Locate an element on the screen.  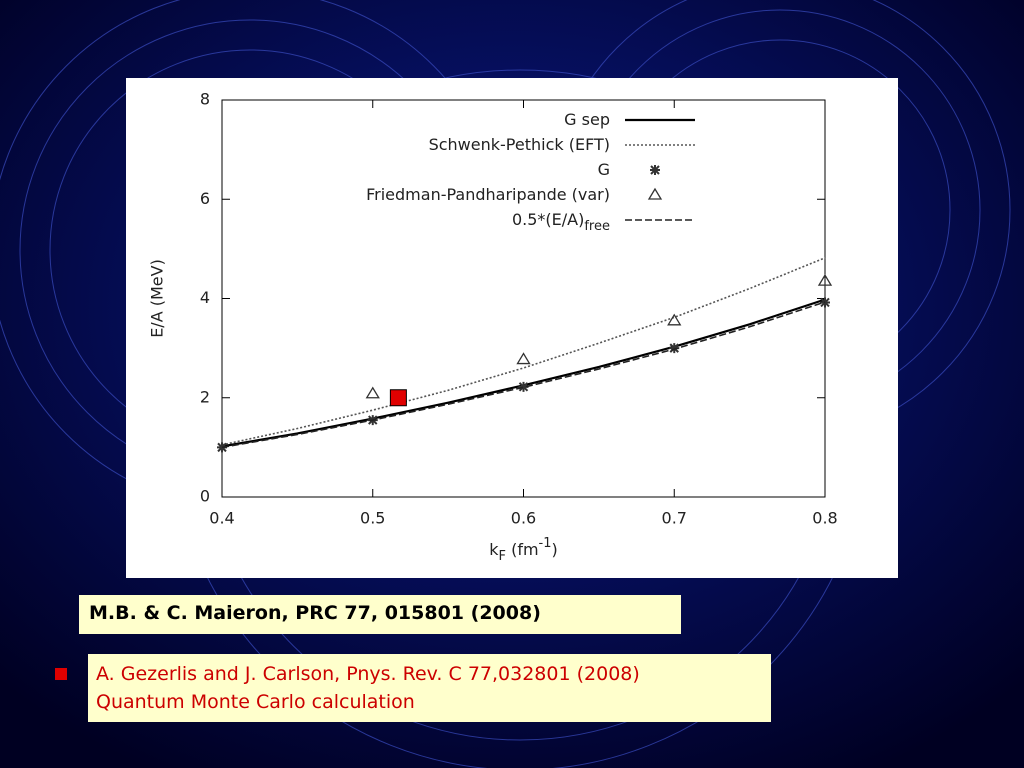
x-axis-title-part: (fm is located at coordinates (522, 549).